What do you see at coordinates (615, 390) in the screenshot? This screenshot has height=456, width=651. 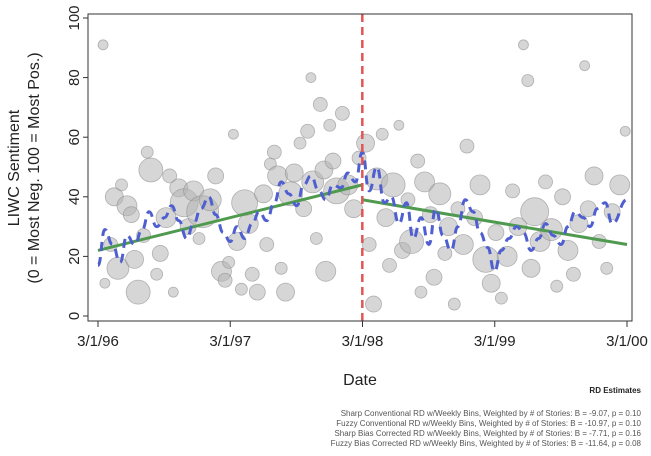 I see `notes-heading: RD Estimates` at bounding box center [615, 390].